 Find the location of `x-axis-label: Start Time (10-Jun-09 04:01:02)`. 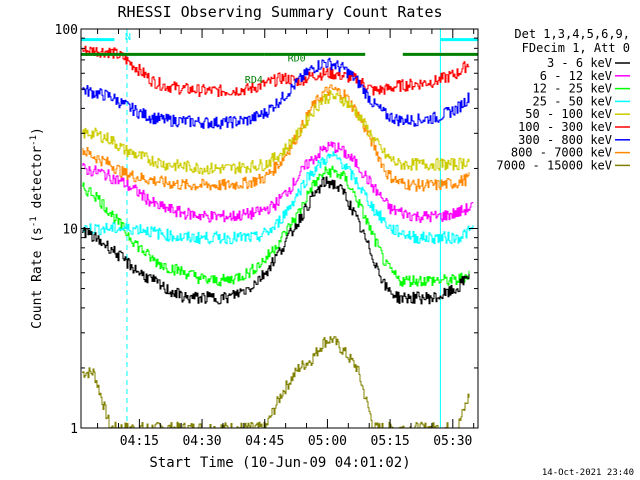

x-axis-label: Start Time (10-Jun-09 04:01:02) is located at coordinates (279, 463).